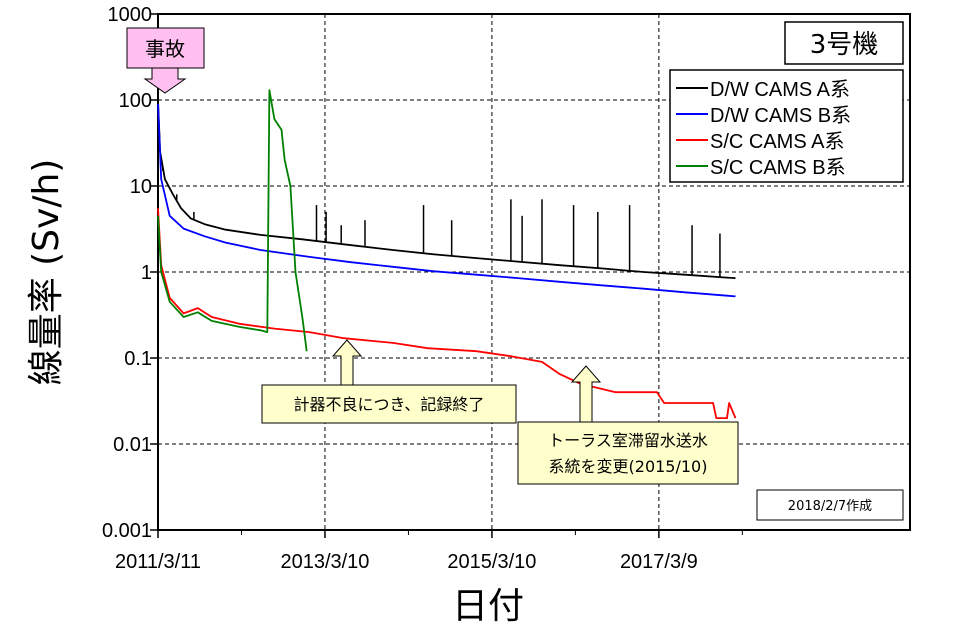 This screenshot has width=977, height=638. I want to click on transfer-change-arrow, so click(586, 394).